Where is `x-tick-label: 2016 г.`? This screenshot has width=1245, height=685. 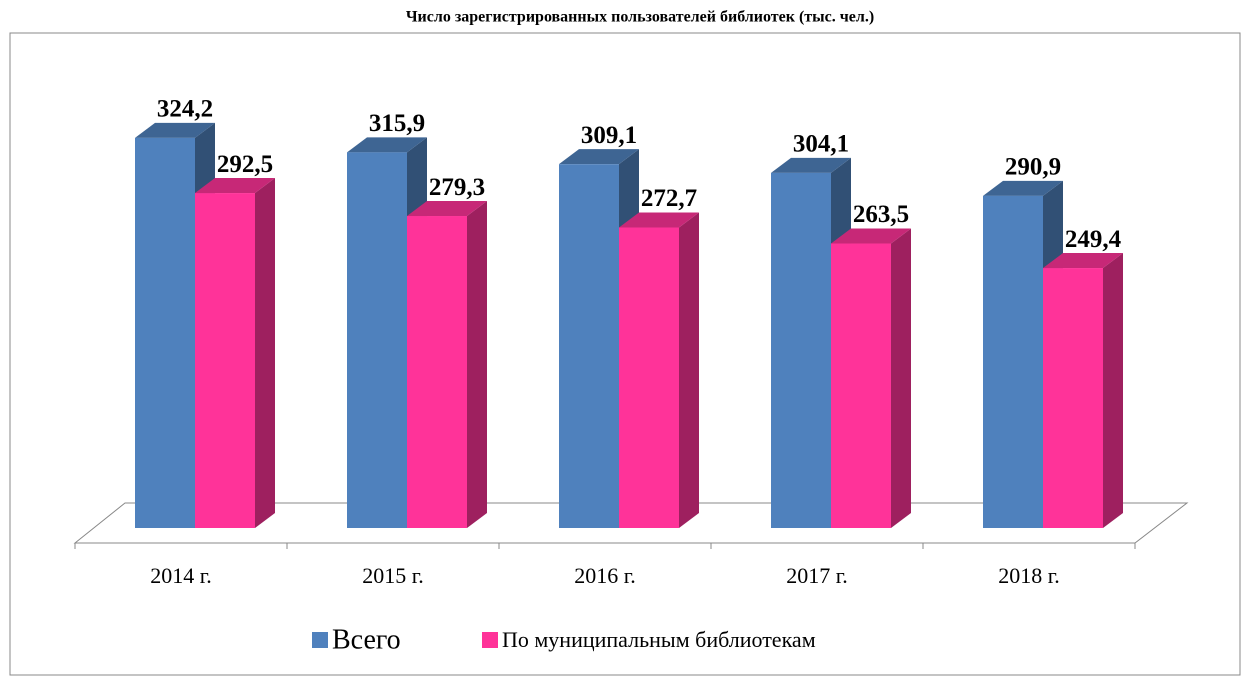
x-tick-label: 2016 г. is located at coordinates (605, 575).